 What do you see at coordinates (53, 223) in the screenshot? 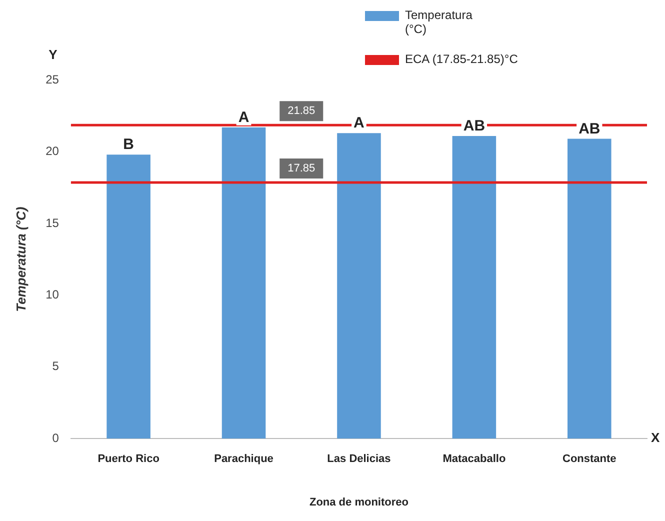
I see `y-tick-label: 15` at bounding box center [53, 223].